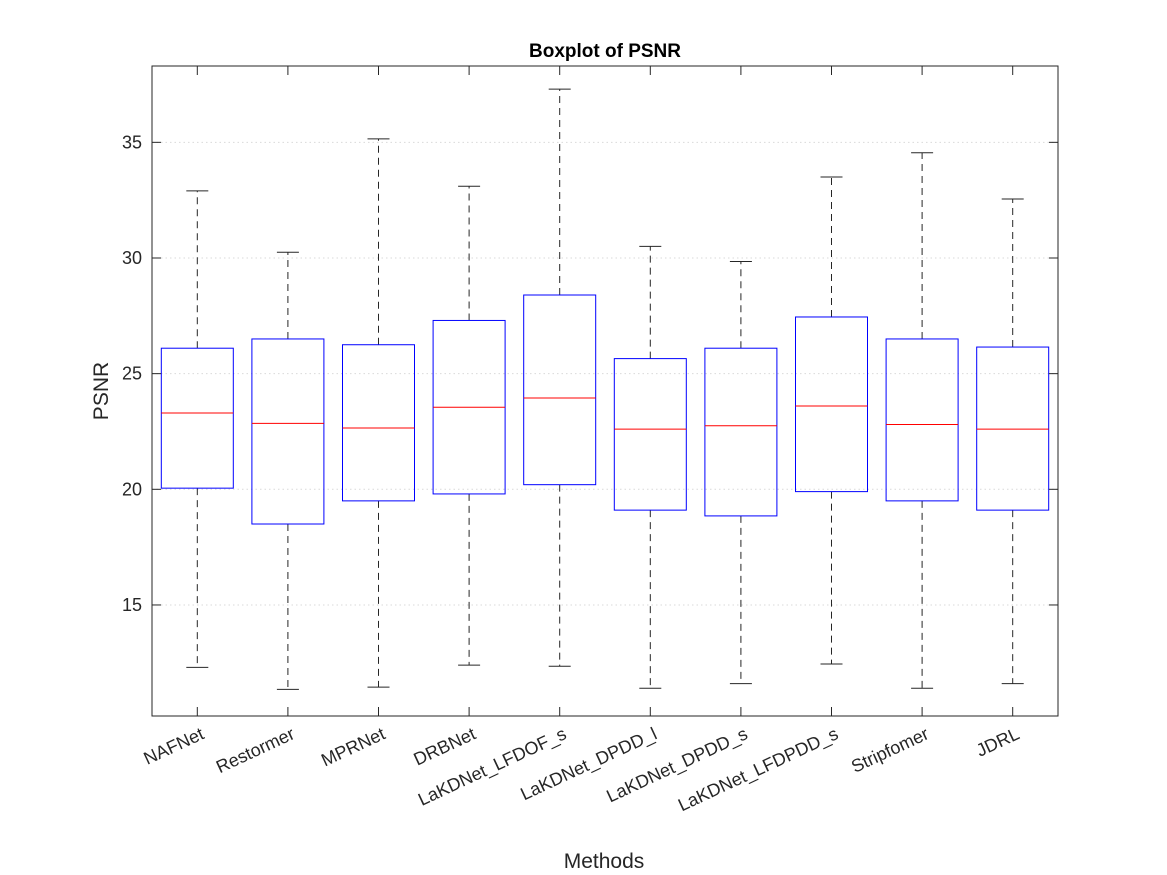 Image resolution: width=1167 pixels, height=875 pixels. I want to click on chart-title: Boxplot of PSNR, so click(605, 51).